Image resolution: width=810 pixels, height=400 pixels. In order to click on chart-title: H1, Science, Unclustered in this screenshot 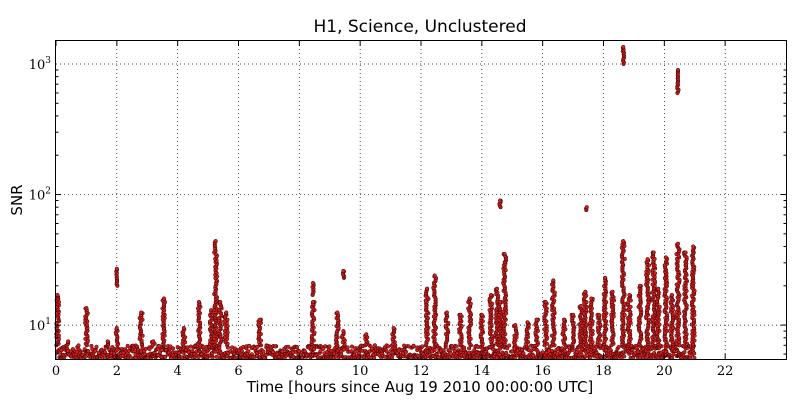, I will do `click(419, 27)`.